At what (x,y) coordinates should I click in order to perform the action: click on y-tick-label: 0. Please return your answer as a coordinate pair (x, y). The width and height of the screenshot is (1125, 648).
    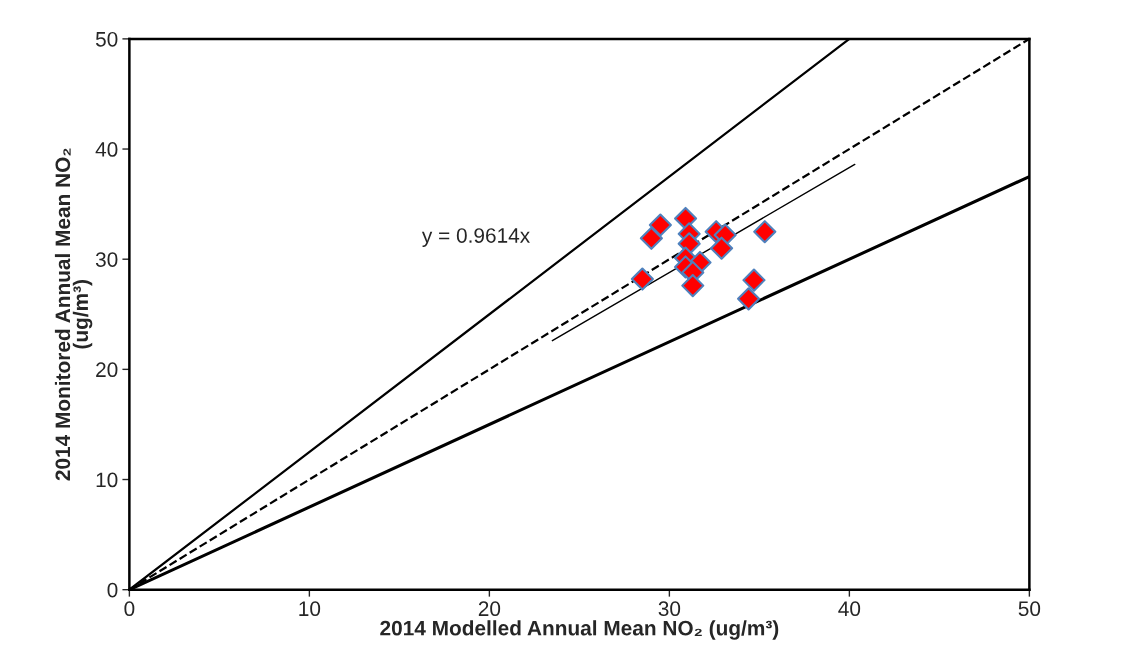
    Looking at the image, I should click on (112, 590).